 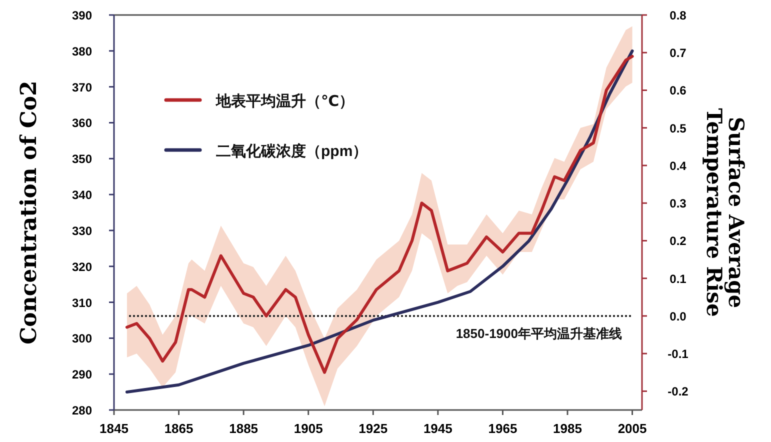 I want to click on x-tick-label: 1925, so click(x=373, y=428).